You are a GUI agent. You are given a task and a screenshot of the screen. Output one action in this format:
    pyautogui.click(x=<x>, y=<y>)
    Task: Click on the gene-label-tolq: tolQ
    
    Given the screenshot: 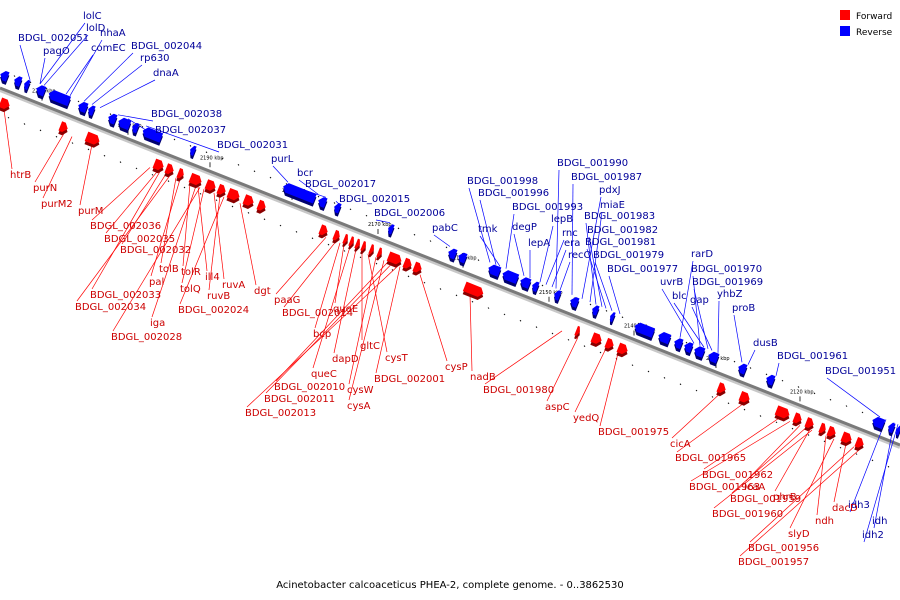 What is the action you would take?
    pyautogui.click(x=190, y=289)
    